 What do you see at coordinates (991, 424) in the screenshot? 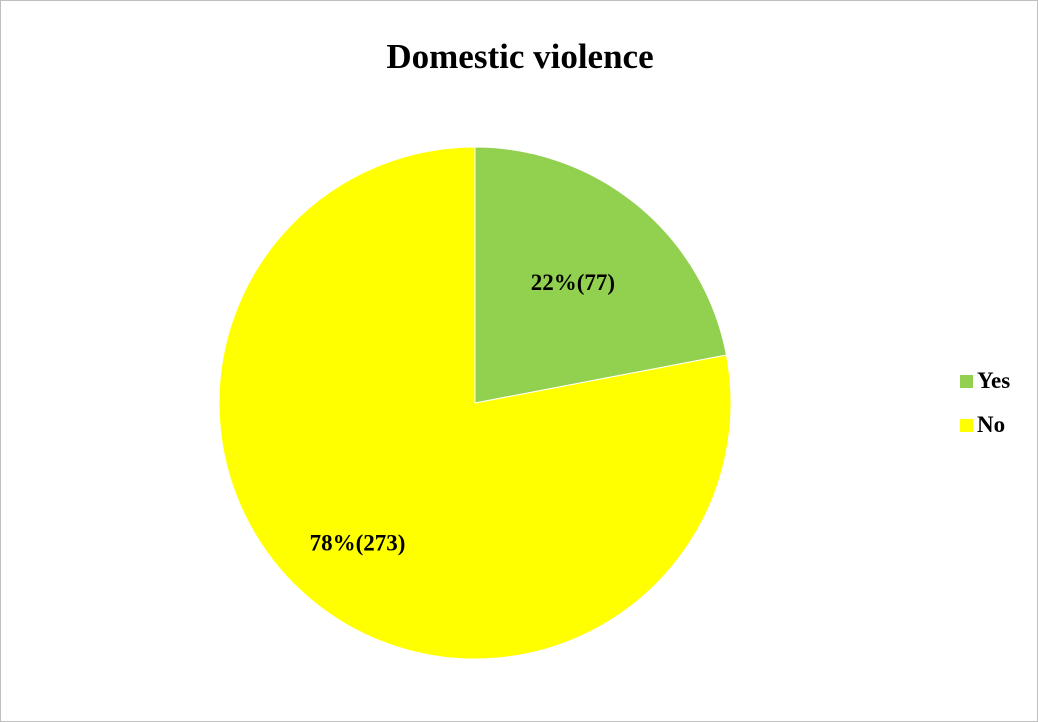
I see `legend-label-no: No` at bounding box center [991, 424].